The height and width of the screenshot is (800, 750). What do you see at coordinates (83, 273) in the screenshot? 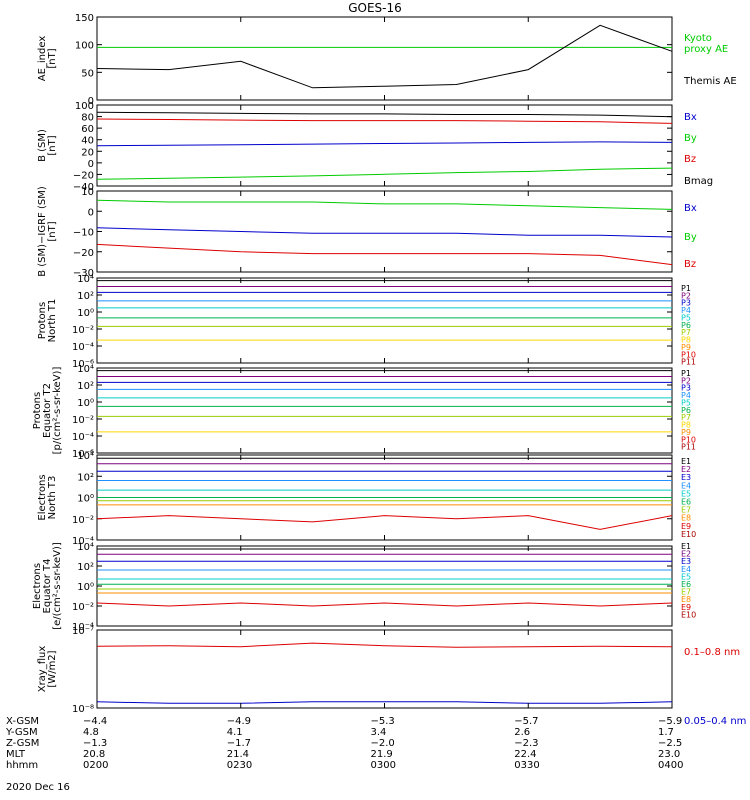
I see `y-tick-label: −30` at bounding box center [83, 273].